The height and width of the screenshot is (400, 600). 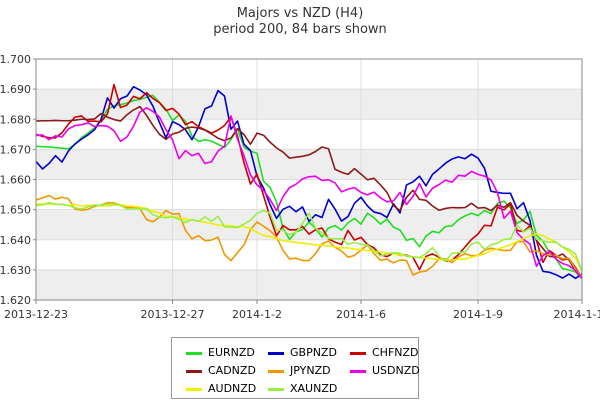 What do you see at coordinates (15, 89) in the screenshot?
I see `y-tick-label: 1.690` at bounding box center [15, 89].